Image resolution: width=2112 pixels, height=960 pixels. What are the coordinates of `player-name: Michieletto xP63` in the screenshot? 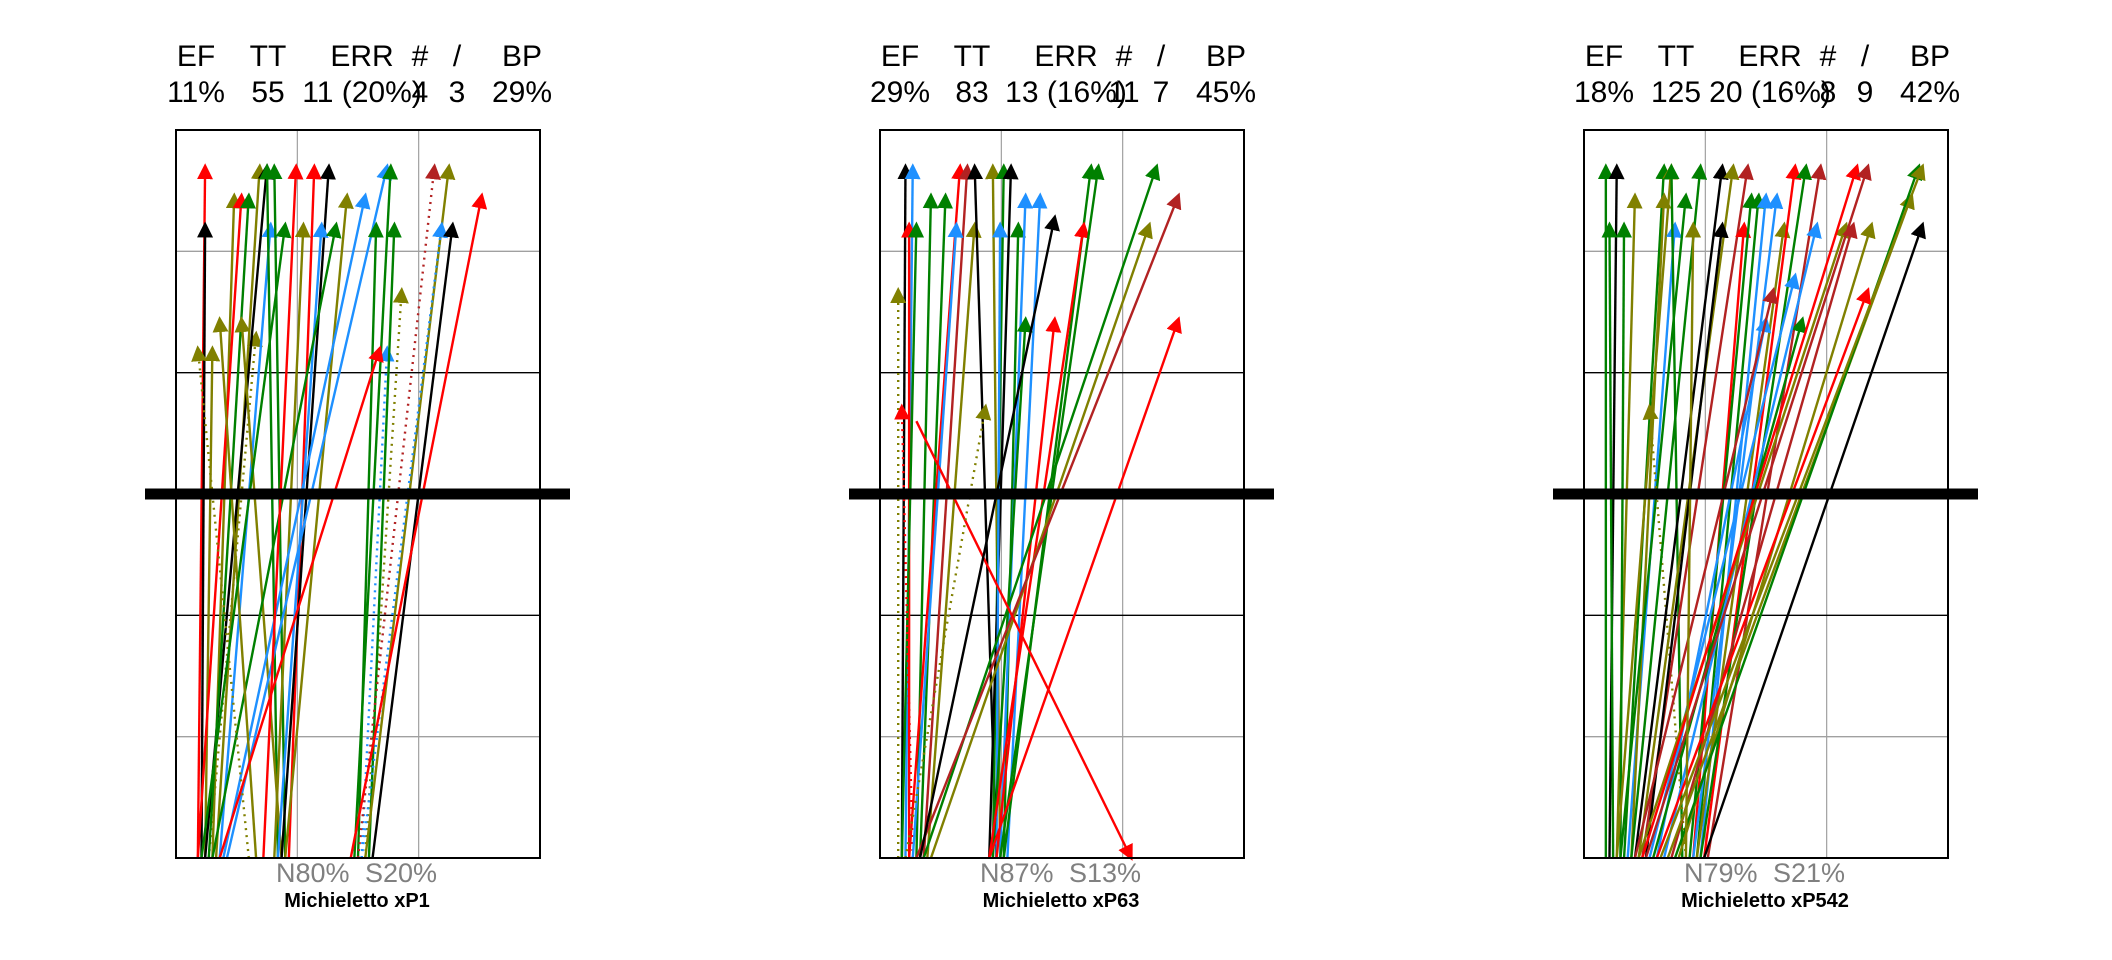 It's located at (1061, 901).